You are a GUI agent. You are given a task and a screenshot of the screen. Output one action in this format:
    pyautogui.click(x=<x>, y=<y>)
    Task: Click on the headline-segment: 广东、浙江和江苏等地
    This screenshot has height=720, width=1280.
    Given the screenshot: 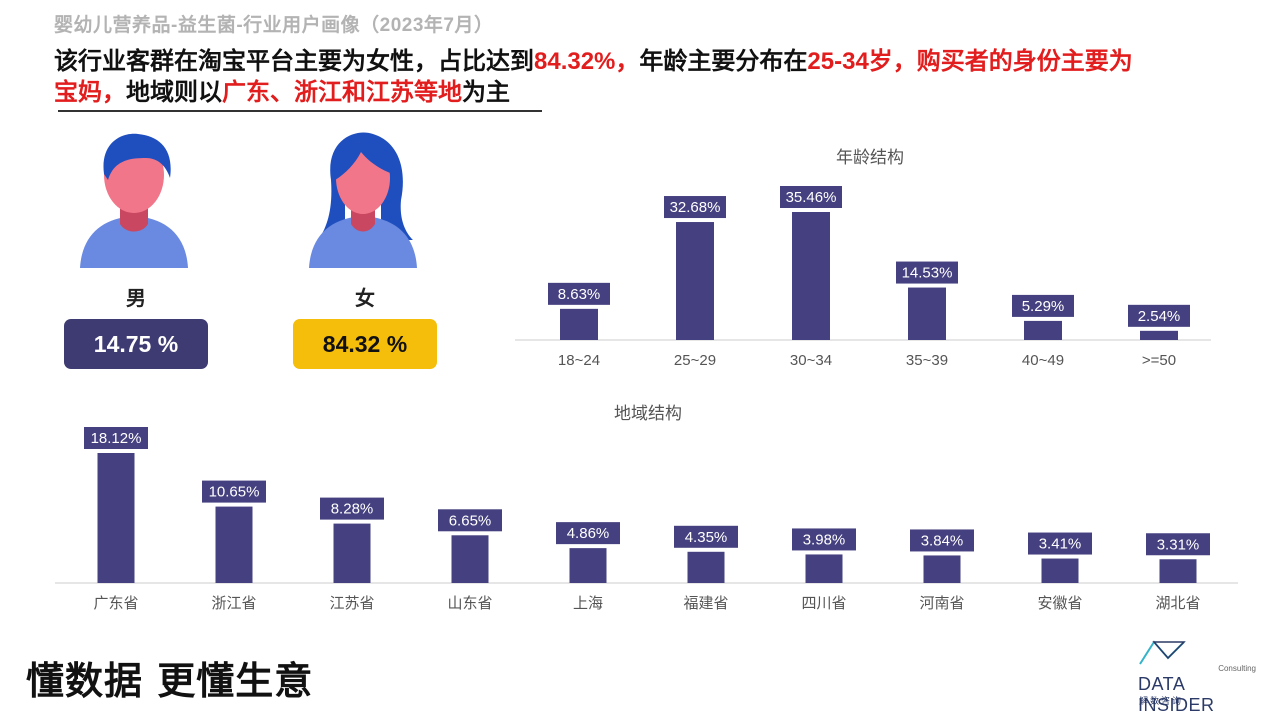 What is the action you would take?
    pyautogui.click(x=342, y=92)
    